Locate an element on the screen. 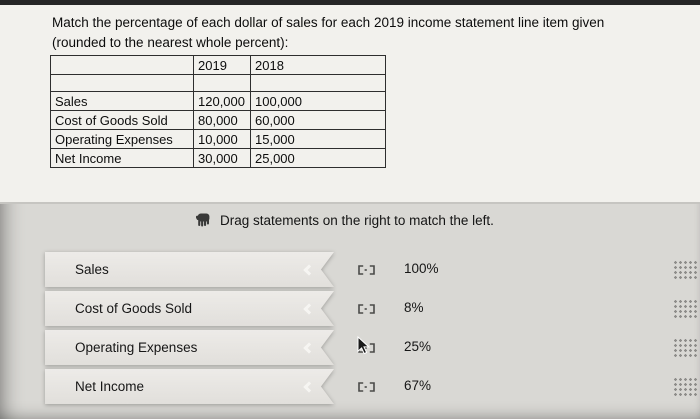  value-2019: 10,000 is located at coordinates (222, 139).